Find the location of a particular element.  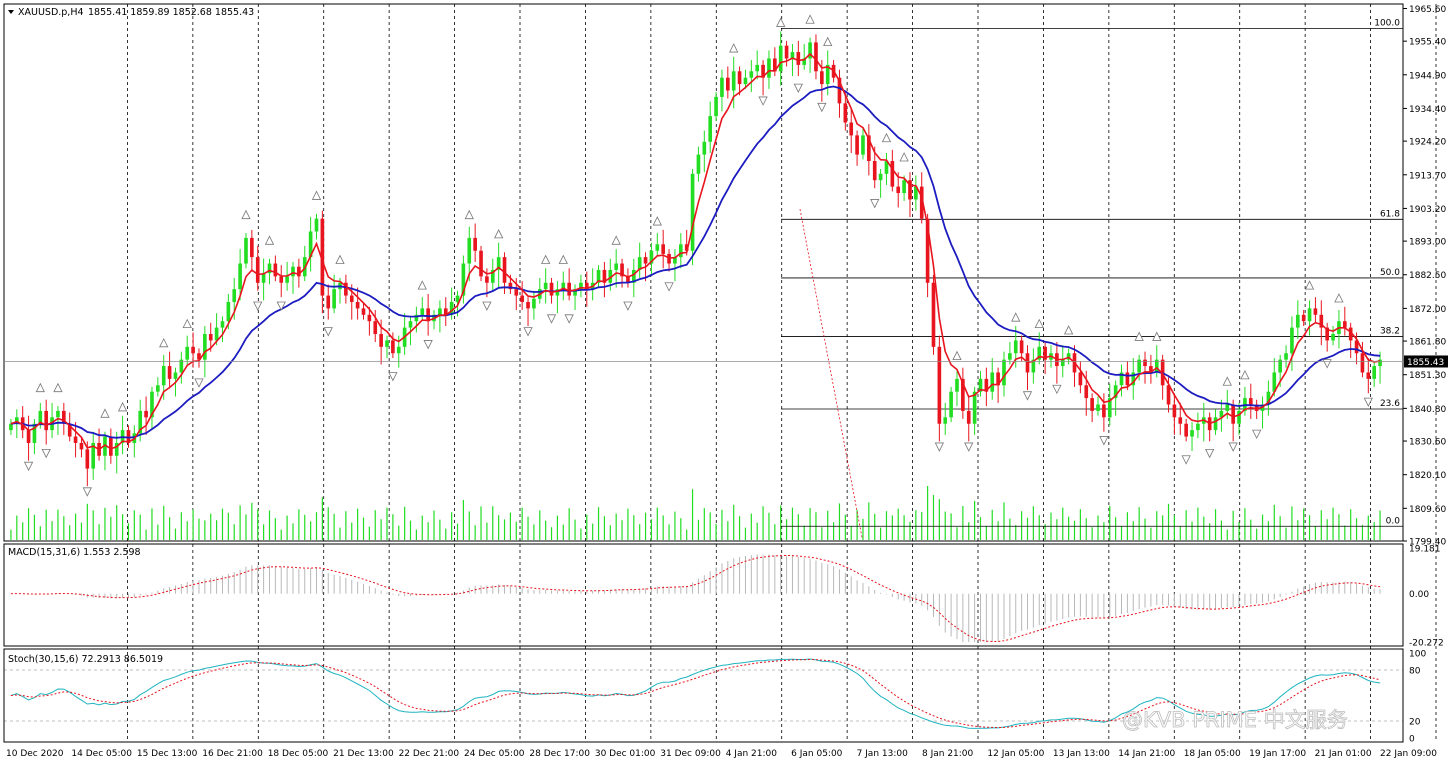

volume-bars is located at coordinates (695, 513).